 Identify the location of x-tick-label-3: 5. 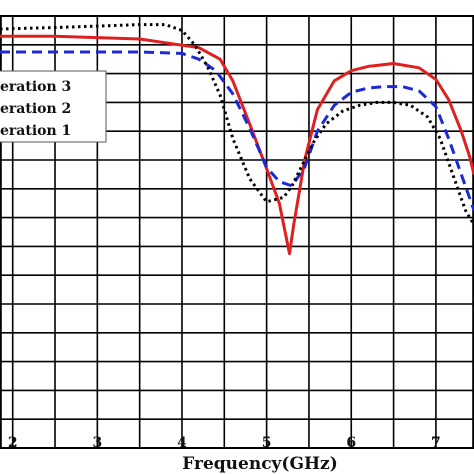
(267, 443).